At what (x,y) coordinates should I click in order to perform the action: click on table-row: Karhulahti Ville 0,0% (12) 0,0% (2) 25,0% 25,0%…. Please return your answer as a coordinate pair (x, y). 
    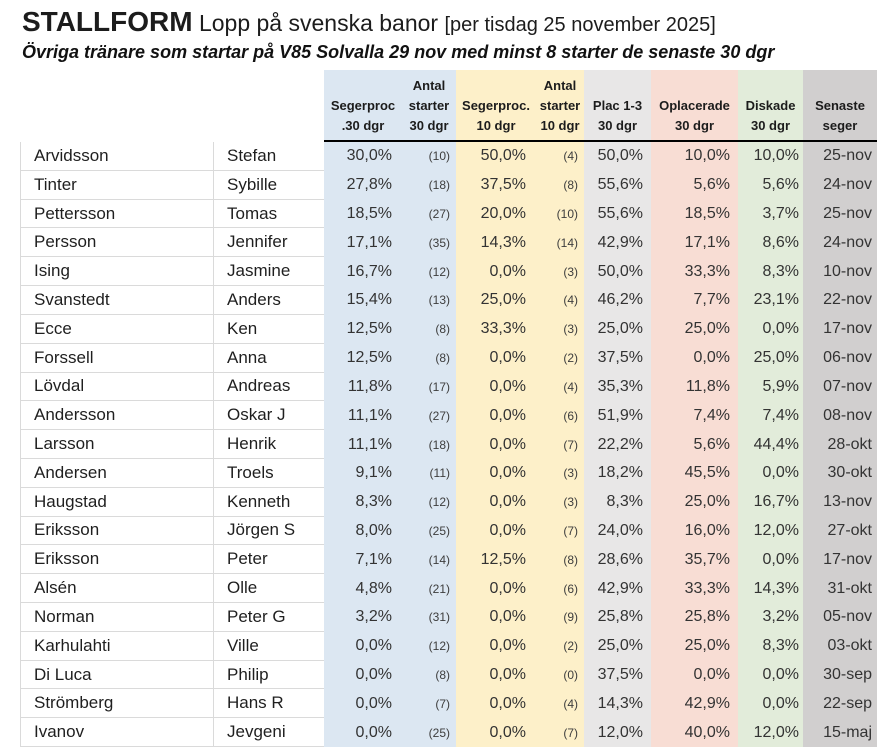
    Looking at the image, I should click on (438, 646).